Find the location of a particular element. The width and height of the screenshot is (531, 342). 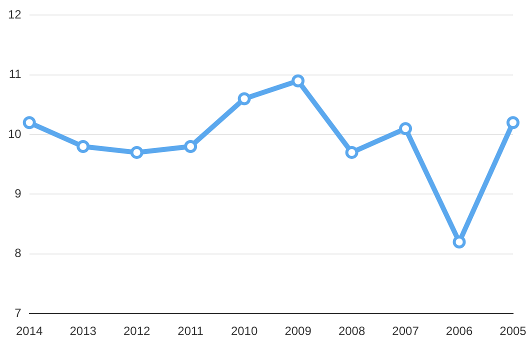

x-tick-label: 2012 is located at coordinates (136, 331).